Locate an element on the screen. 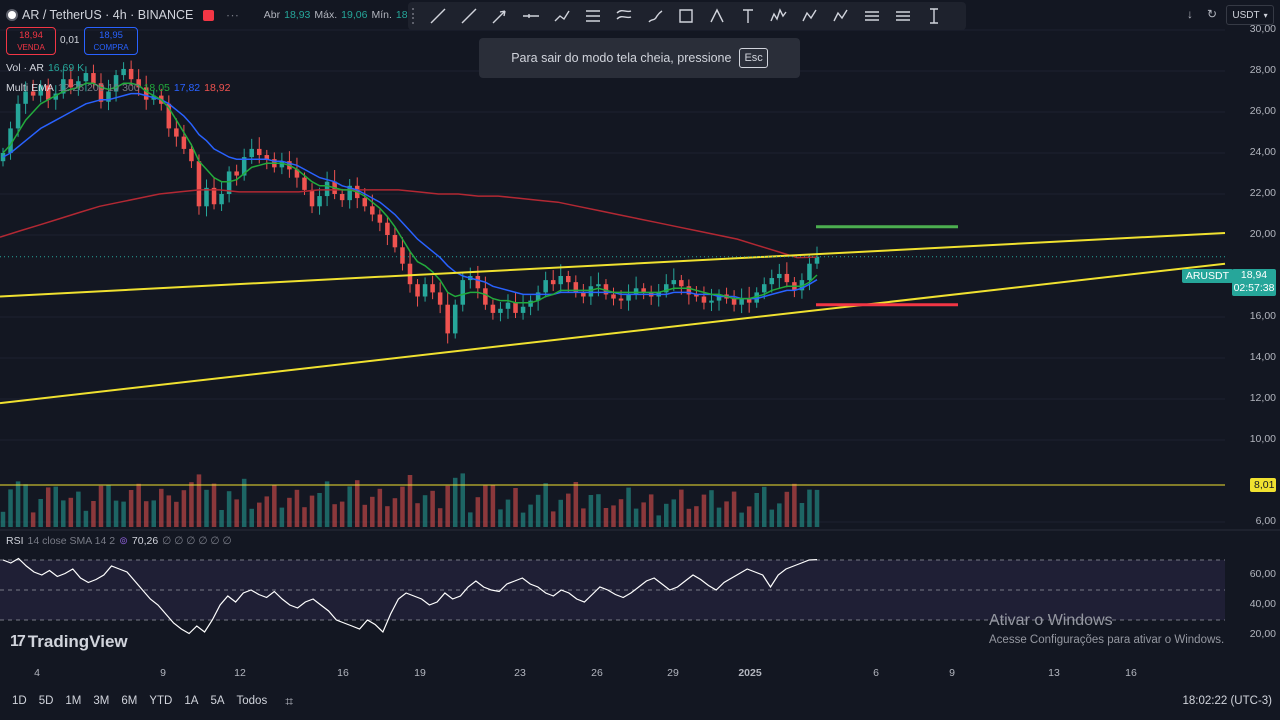 The width and height of the screenshot is (1280, 720). clock: 18:02:22 (UTC-3) is located at coordinates (1227, 701).